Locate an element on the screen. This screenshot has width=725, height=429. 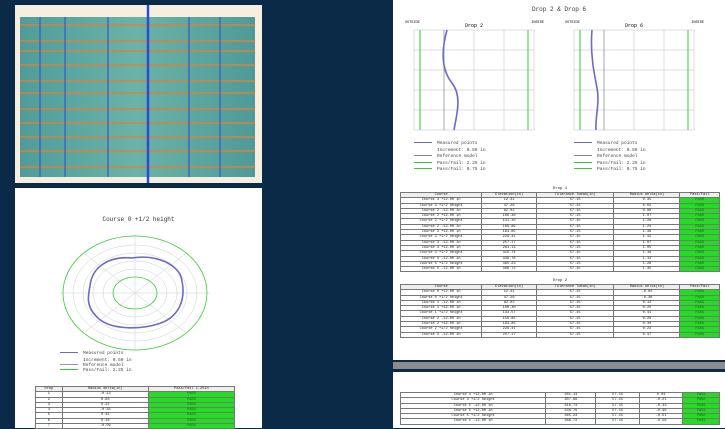
cell: Course 5 -12.00 in is located at coordinates (441, 269).